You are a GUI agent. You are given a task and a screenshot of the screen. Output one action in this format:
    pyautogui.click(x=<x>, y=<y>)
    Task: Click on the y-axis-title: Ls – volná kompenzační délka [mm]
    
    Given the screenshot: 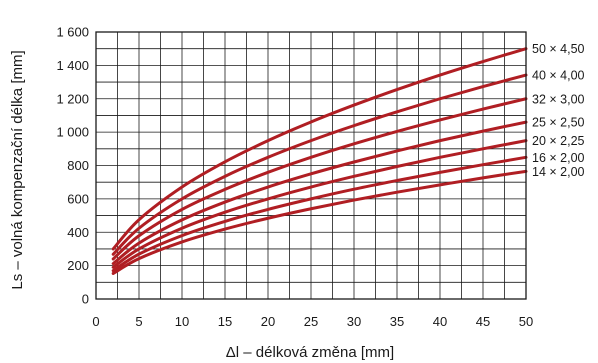 What is the action you would take?
    pyautogui.click(x=17, y=169)
    